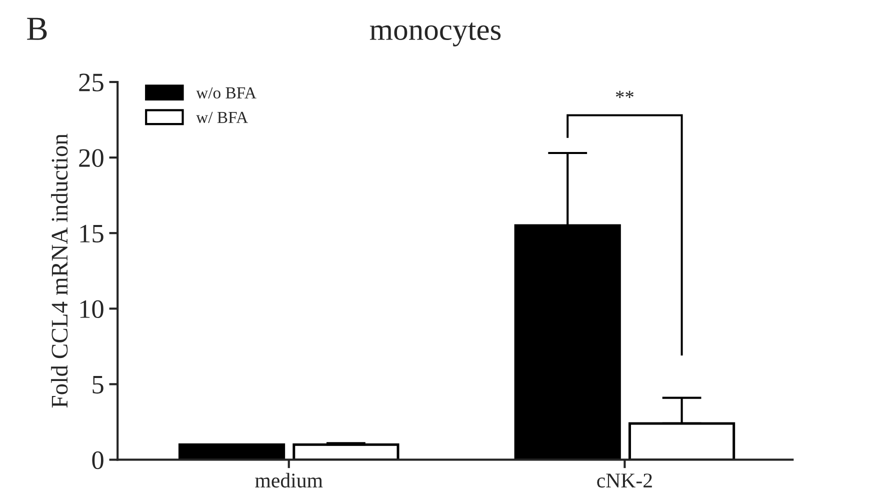 The image size is (871, 497). Describe the element at coordinates (226, 93) in the screenshot. I see `legend-label: w/o BFA` at that location.